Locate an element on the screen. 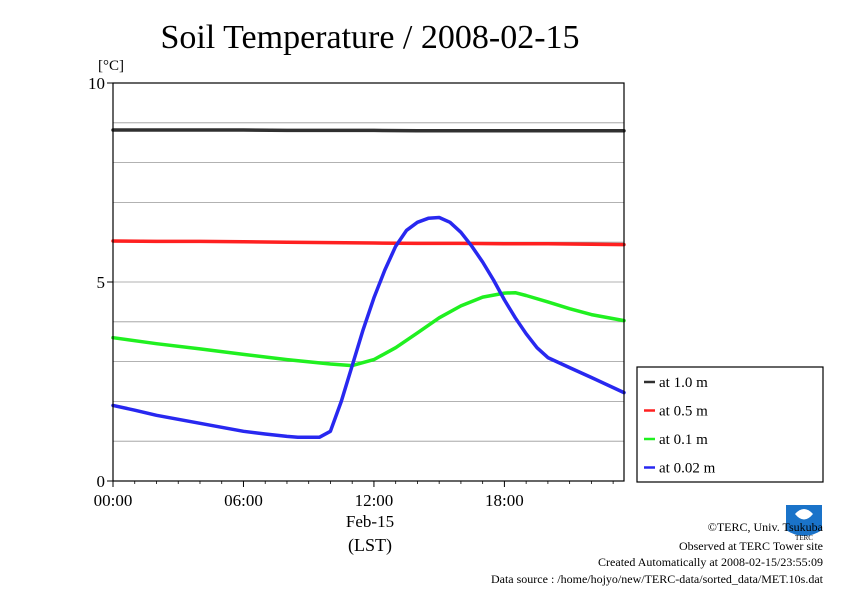 The height and width of the screenshot is (600, 842). legend: at 1.0 m at 0.5 m at 0.1 m at 0.02 m is located at coordinates (730, 424).